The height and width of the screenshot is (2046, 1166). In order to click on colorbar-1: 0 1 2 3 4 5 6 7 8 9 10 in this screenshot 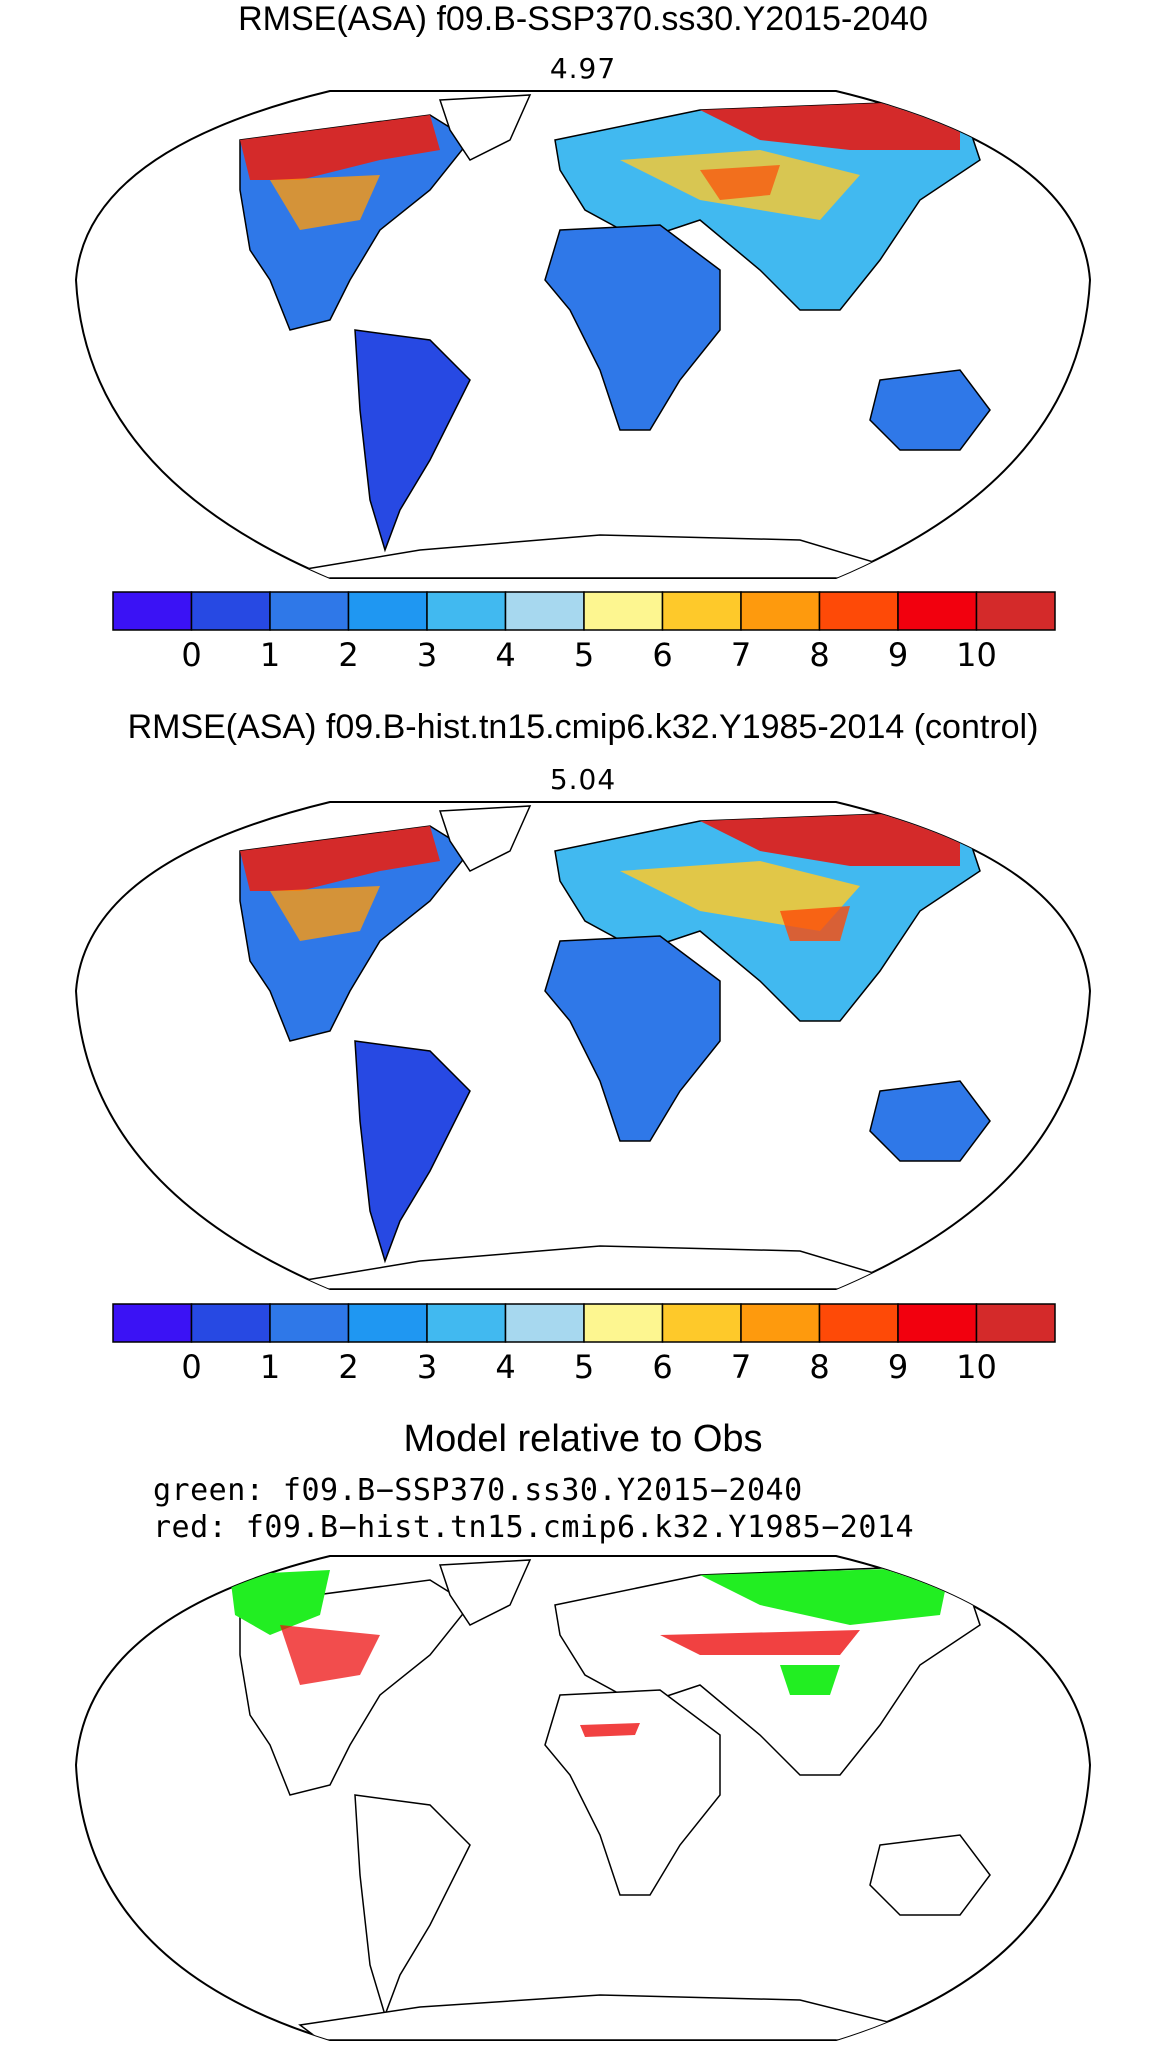, I will do `click(584, 630)`.